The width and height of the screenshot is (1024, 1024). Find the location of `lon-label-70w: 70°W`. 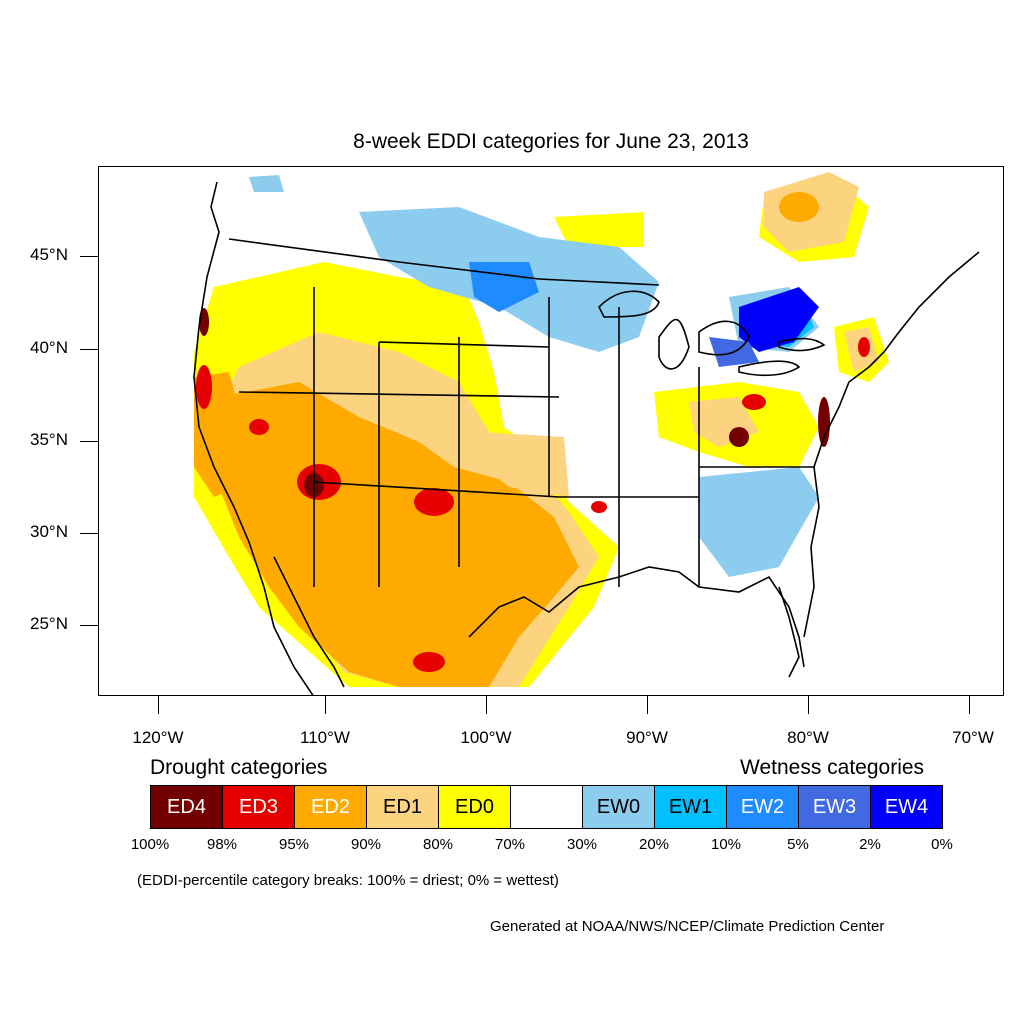

lon-label-70w: 70°W is located at coordinates (973, 737).